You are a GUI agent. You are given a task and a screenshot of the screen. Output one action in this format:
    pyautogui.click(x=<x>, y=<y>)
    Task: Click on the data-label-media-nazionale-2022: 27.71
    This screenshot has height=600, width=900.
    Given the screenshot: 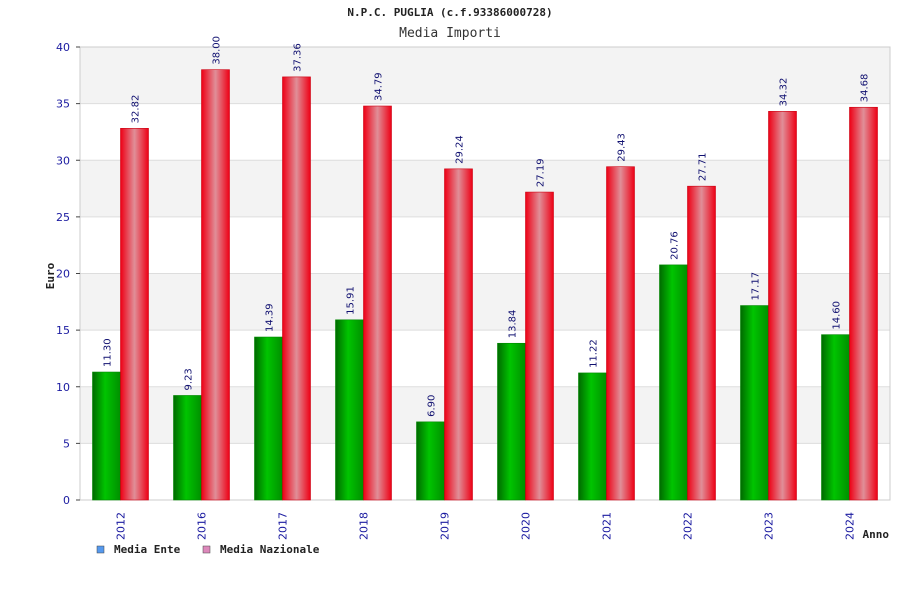 What is the action you would take?
    pyautogui.click(x=703, y=167)
    